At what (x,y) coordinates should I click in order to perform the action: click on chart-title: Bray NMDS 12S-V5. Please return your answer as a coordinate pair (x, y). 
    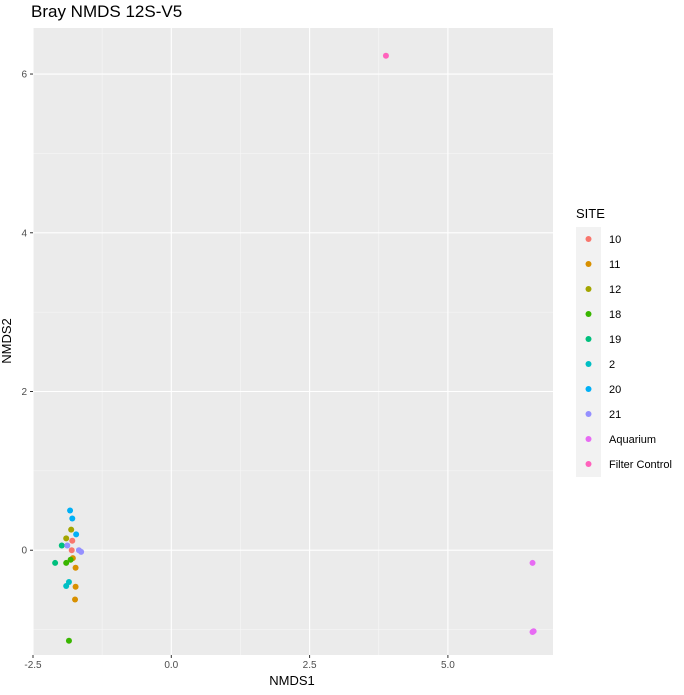
    Looking at the image, I should click on (106, 11).